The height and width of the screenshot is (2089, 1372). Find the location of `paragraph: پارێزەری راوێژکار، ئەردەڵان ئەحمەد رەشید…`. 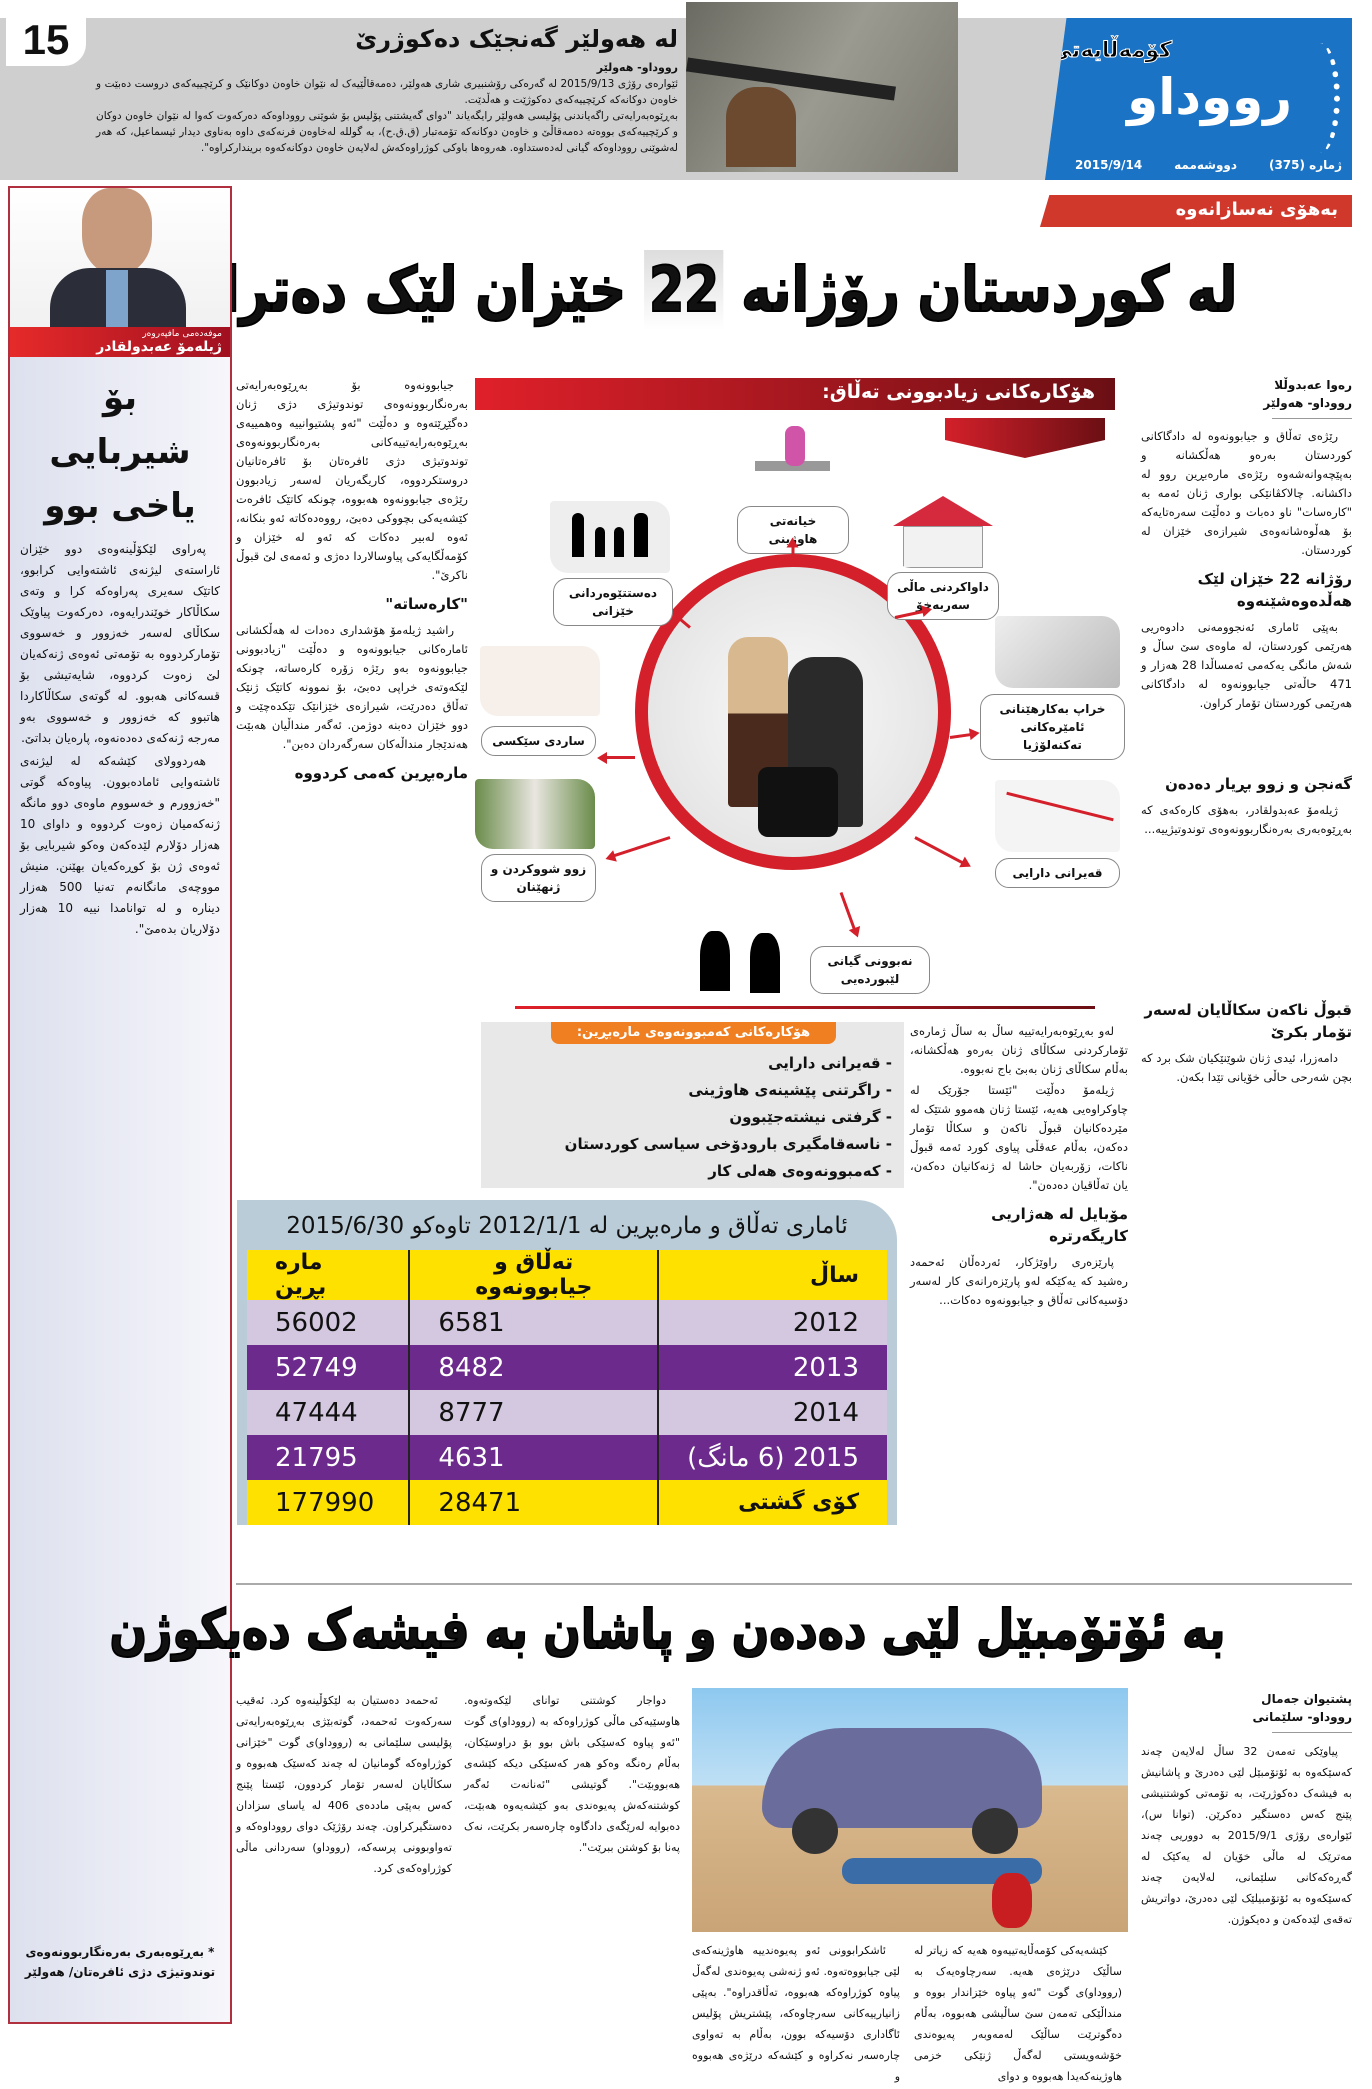

paragraph: پارێزەری راوێژکار، ئەردەڵان ئەحمەد رەشید… is located at coordinates (1019, 1281).